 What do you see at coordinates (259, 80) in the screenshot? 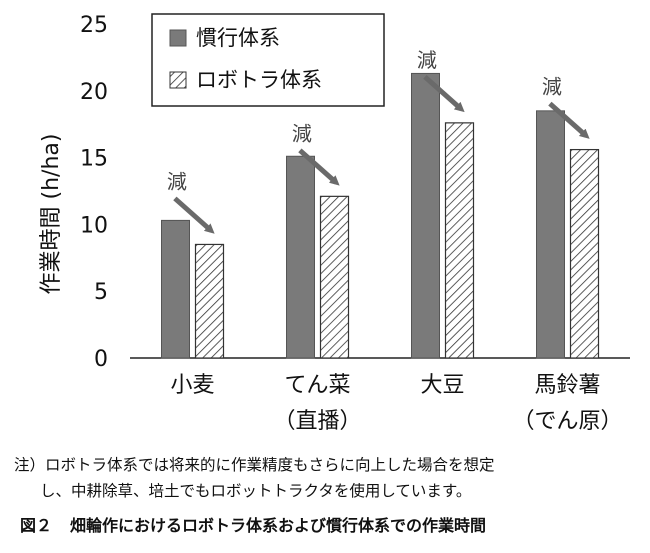
I see `legend-label: ロボトラ体系` at bounding box center [259, 80].